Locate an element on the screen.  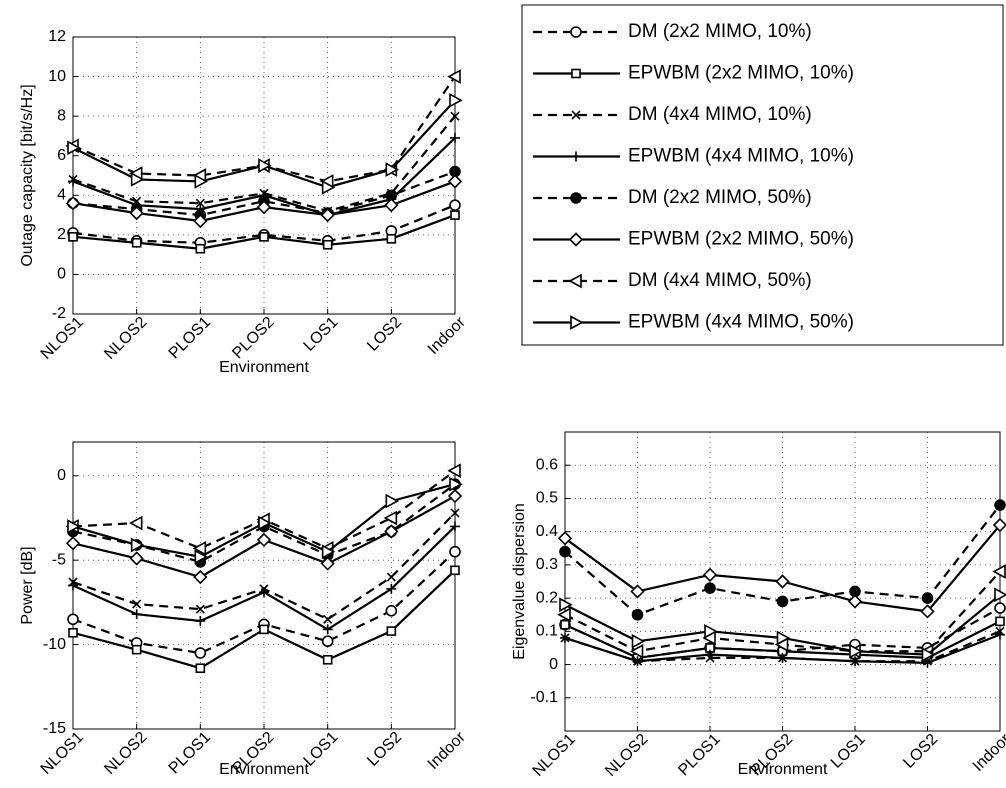
y-tick-label: 6 is located at coordinates (61, 155).